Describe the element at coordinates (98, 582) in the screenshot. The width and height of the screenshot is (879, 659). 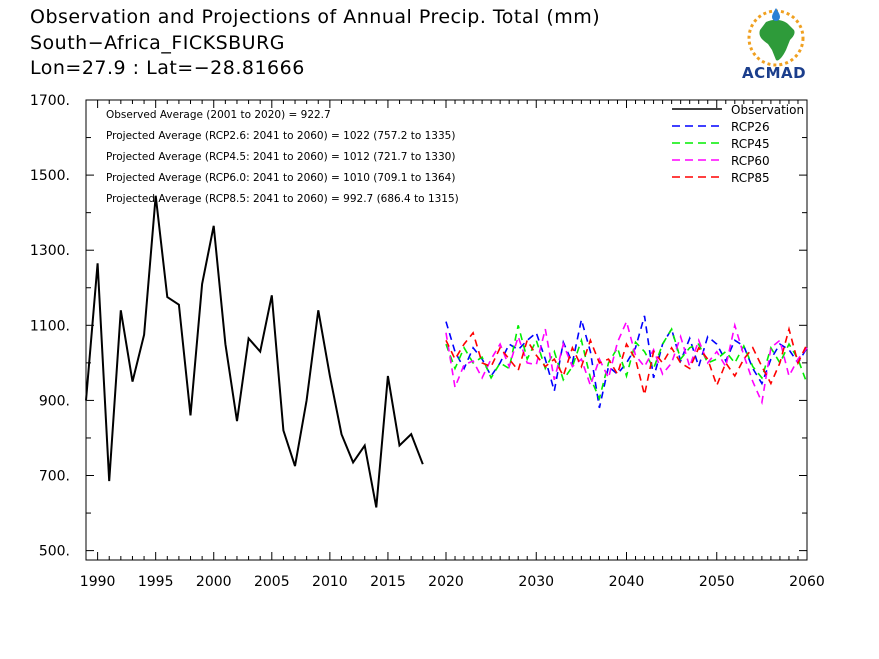
I see `x-tick-label: 1990` at that location.